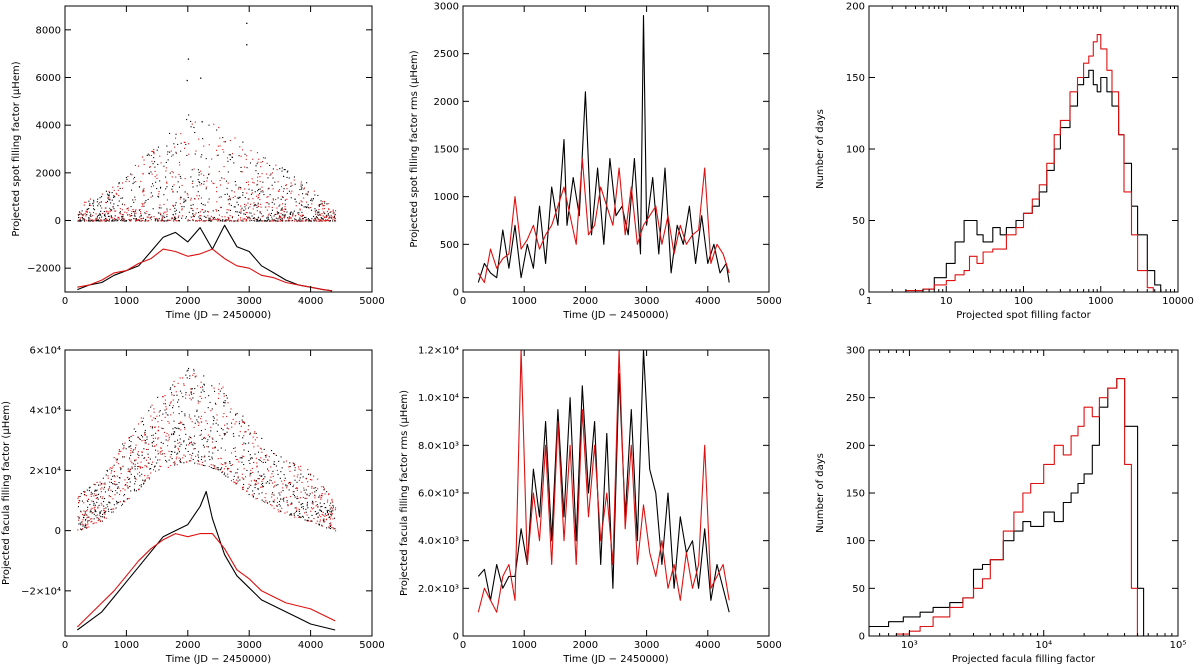 The height and width of the screenshot is (668, 1200). Describe the element at coordinates (1029, 163) in the screenshot. I see `series-line-red` at that location.